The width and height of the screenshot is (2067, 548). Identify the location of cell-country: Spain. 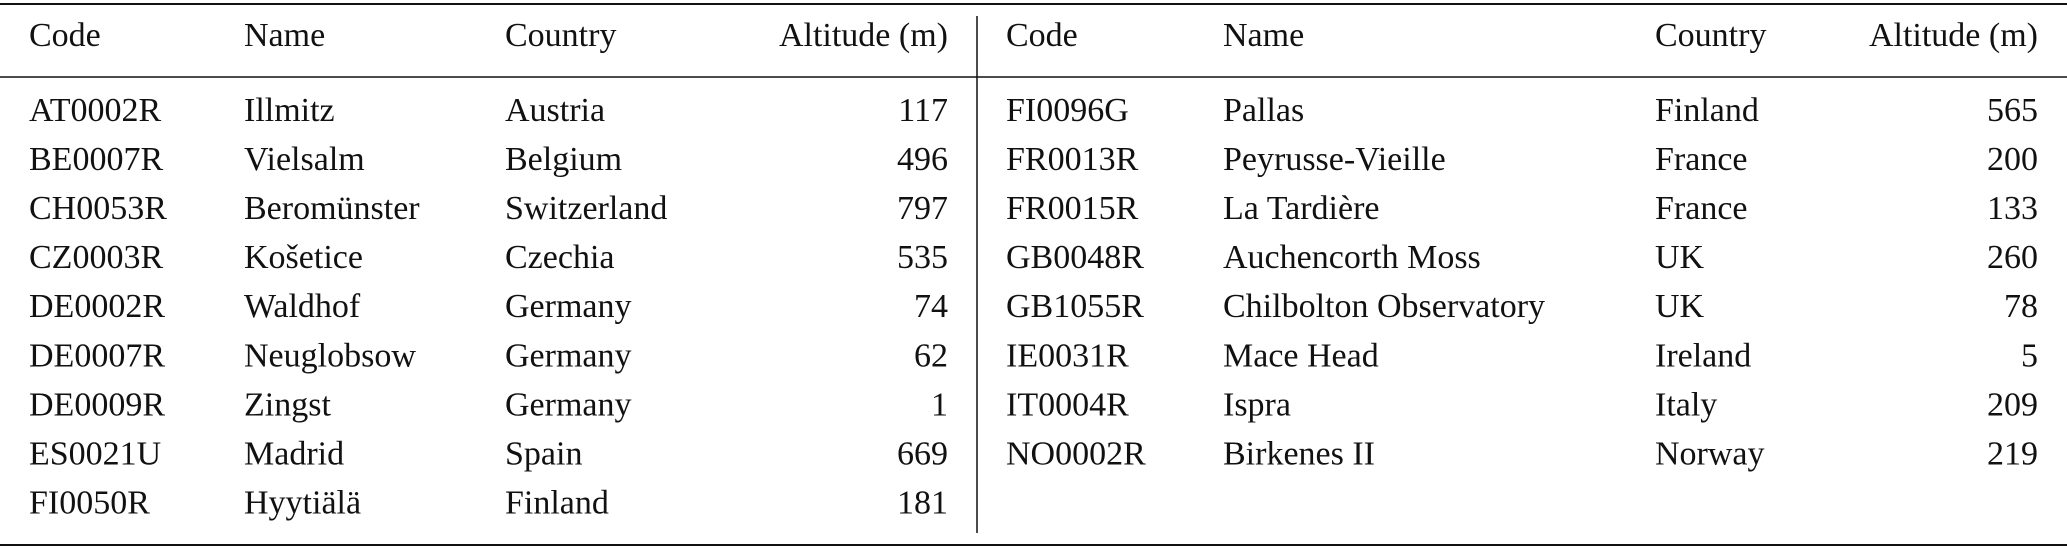
(543, 453).